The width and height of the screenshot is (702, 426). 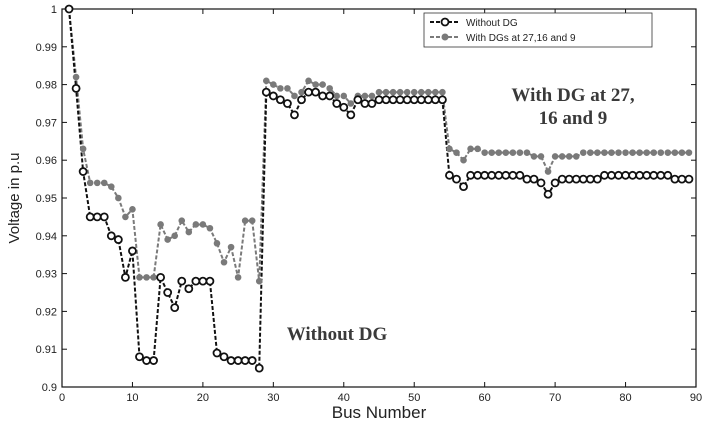 I want to click on legend: Without DG With DGs at 27,16 and 9, so click(x=538, y=30).